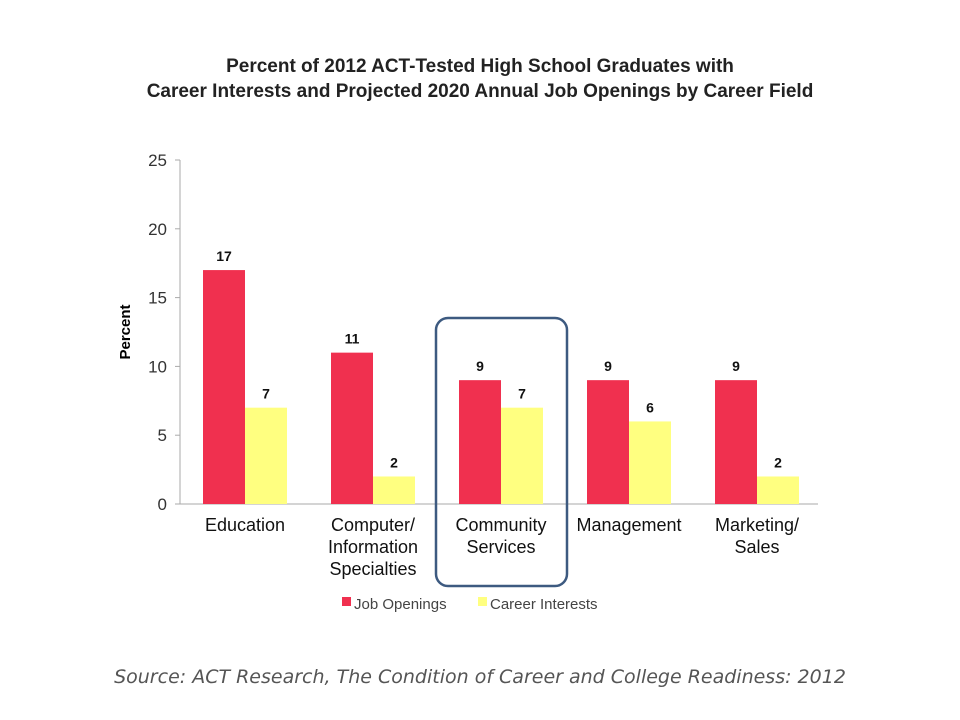 This screenshot has width=960, height=720. Describe the element at coordinates (400, 604) in the screenshot. I see `legend-label: Job Openings` at that location.